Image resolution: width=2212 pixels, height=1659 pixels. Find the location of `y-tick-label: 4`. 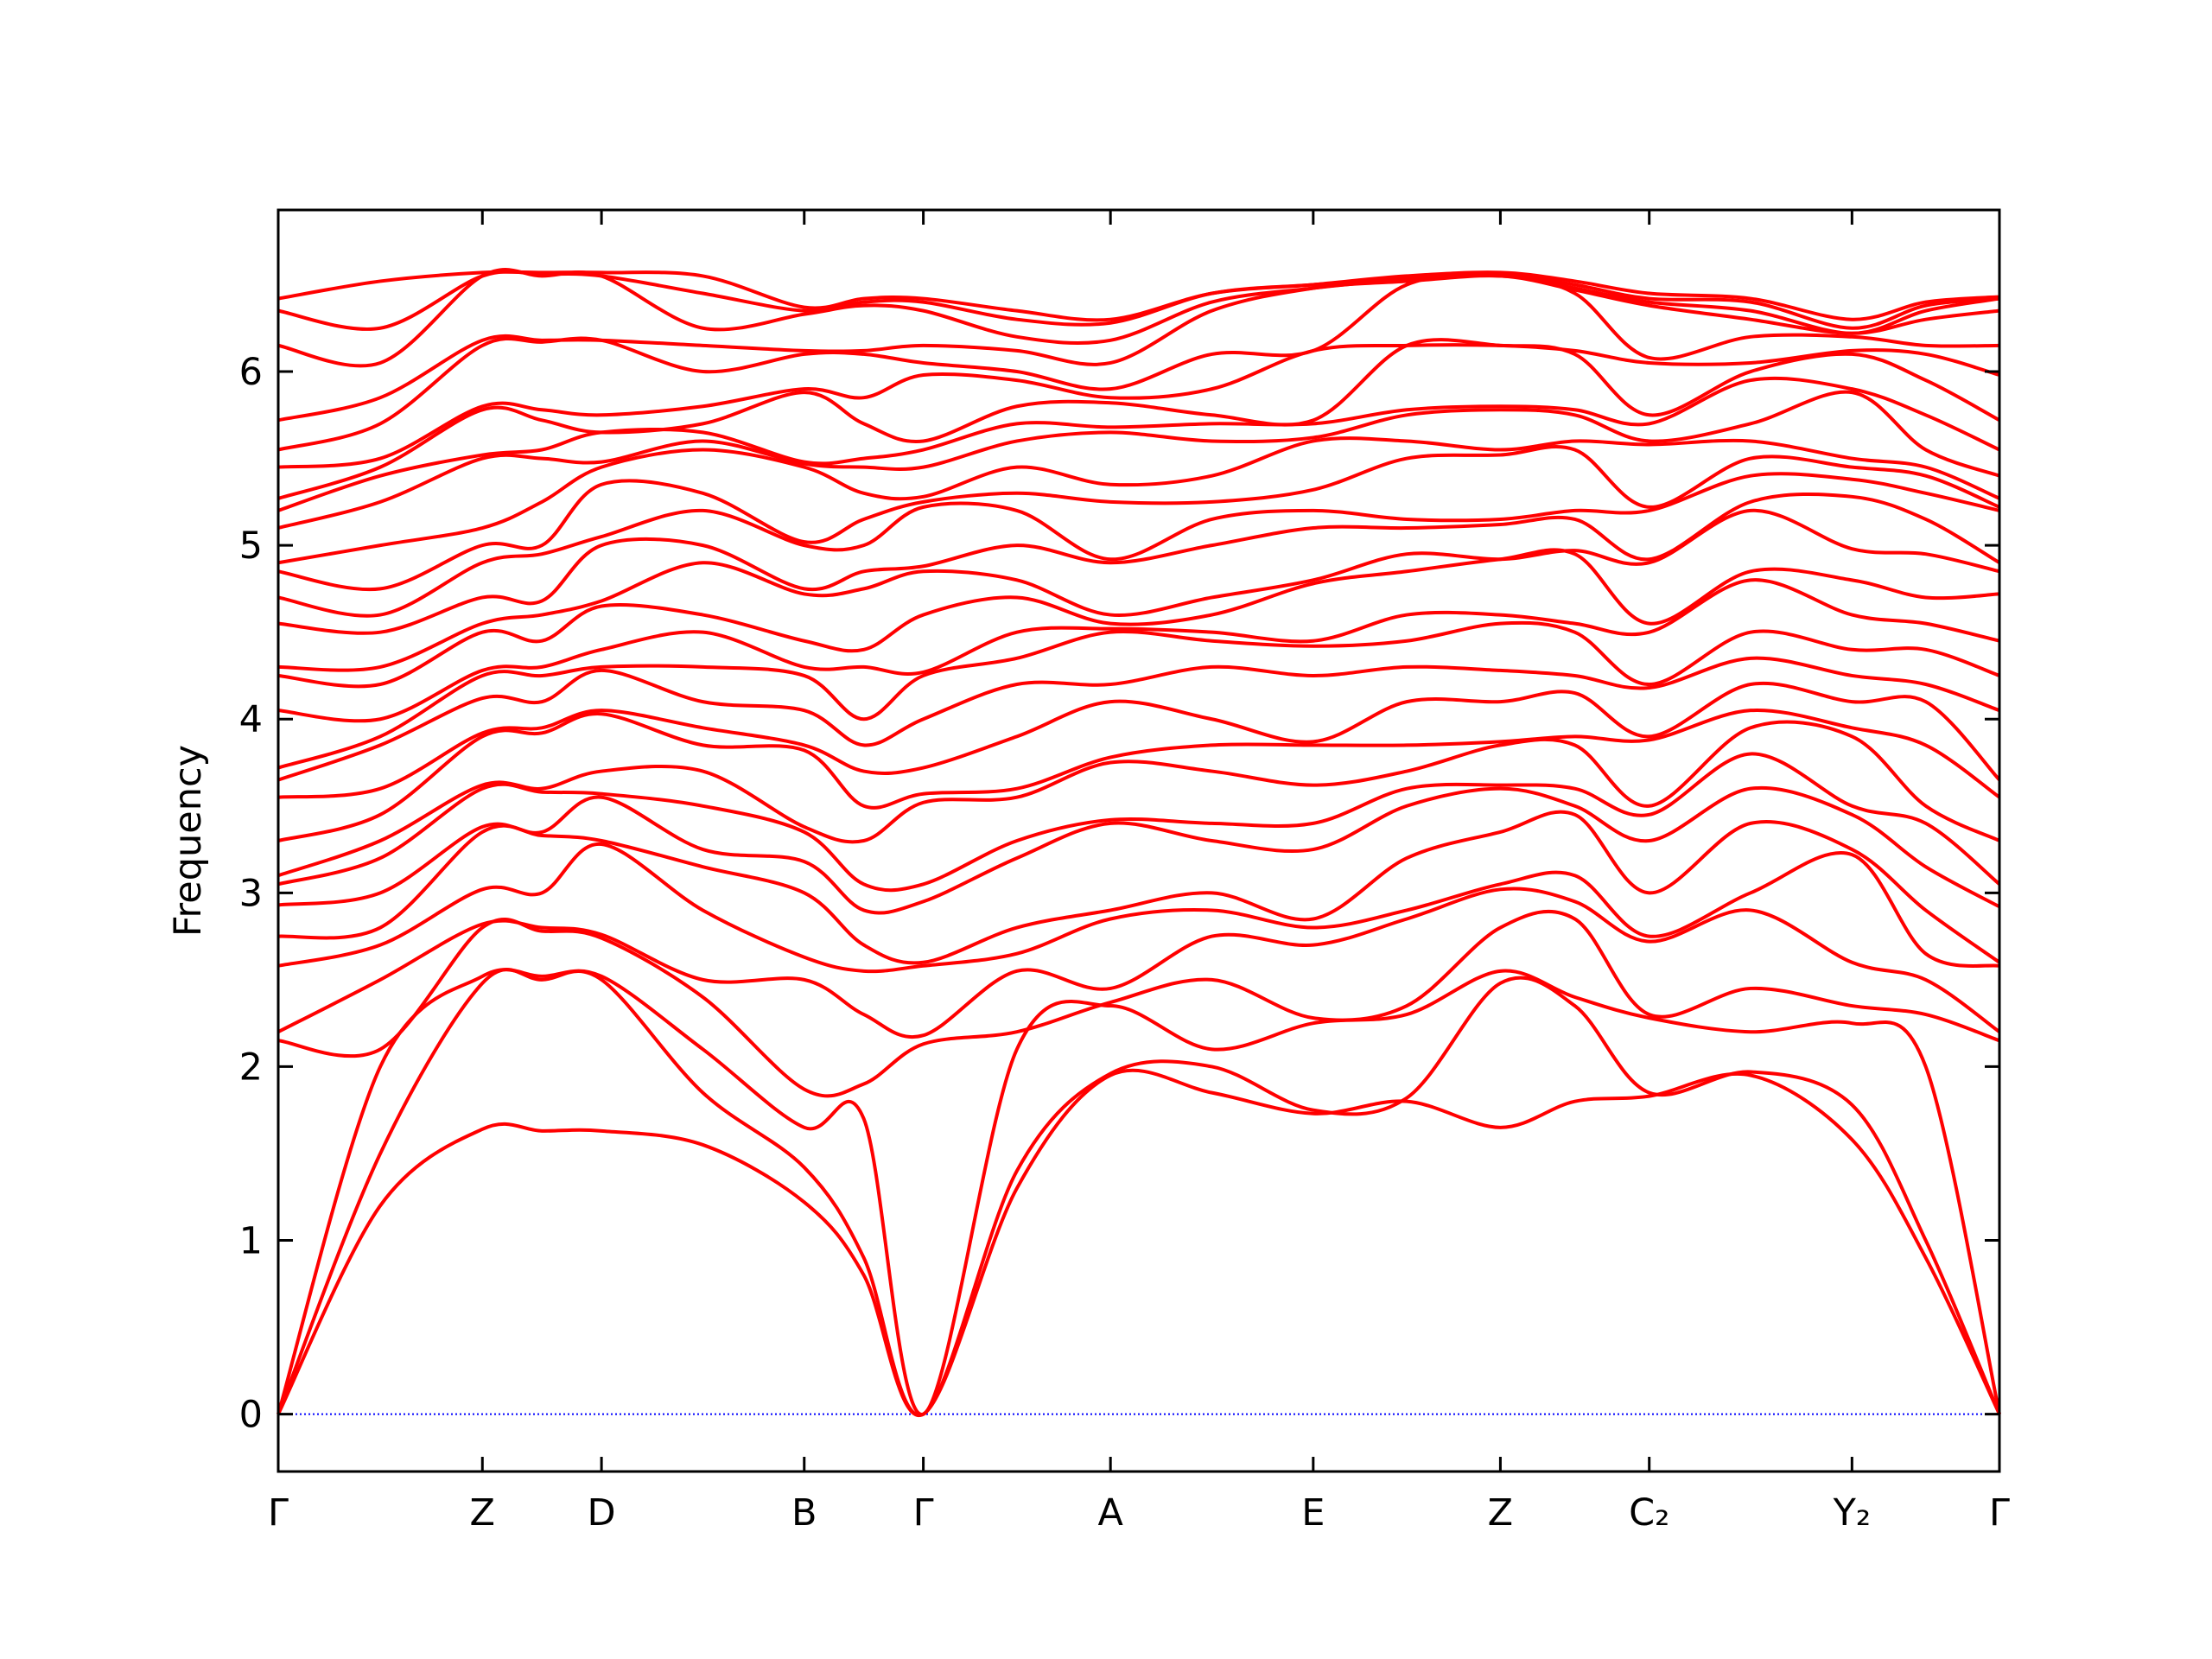

y-tick-label: 4 is located at coordinates (251, 719).